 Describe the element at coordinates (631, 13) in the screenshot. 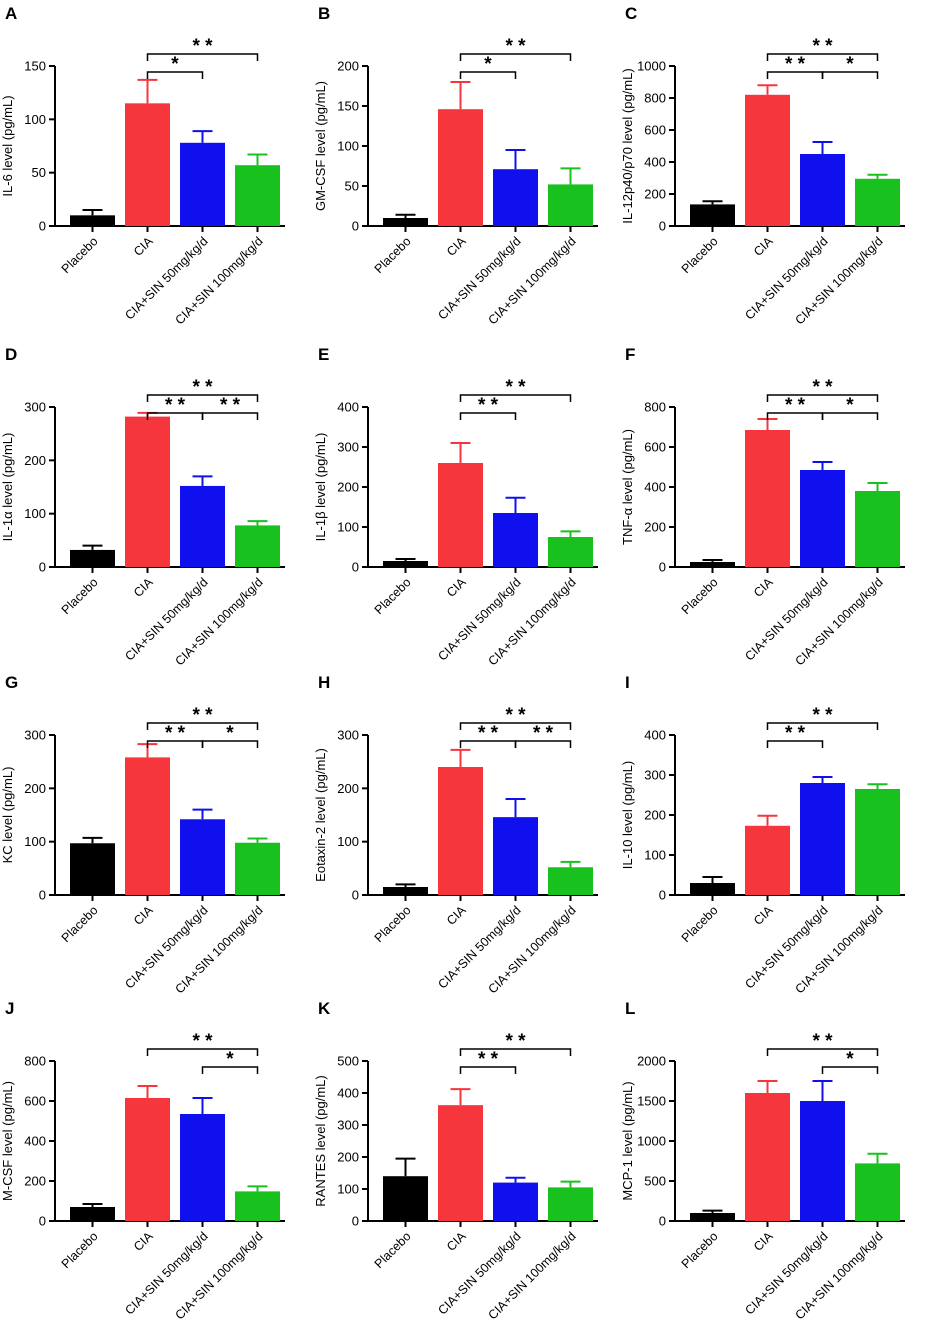

I see `panel-letter: C` at that location.